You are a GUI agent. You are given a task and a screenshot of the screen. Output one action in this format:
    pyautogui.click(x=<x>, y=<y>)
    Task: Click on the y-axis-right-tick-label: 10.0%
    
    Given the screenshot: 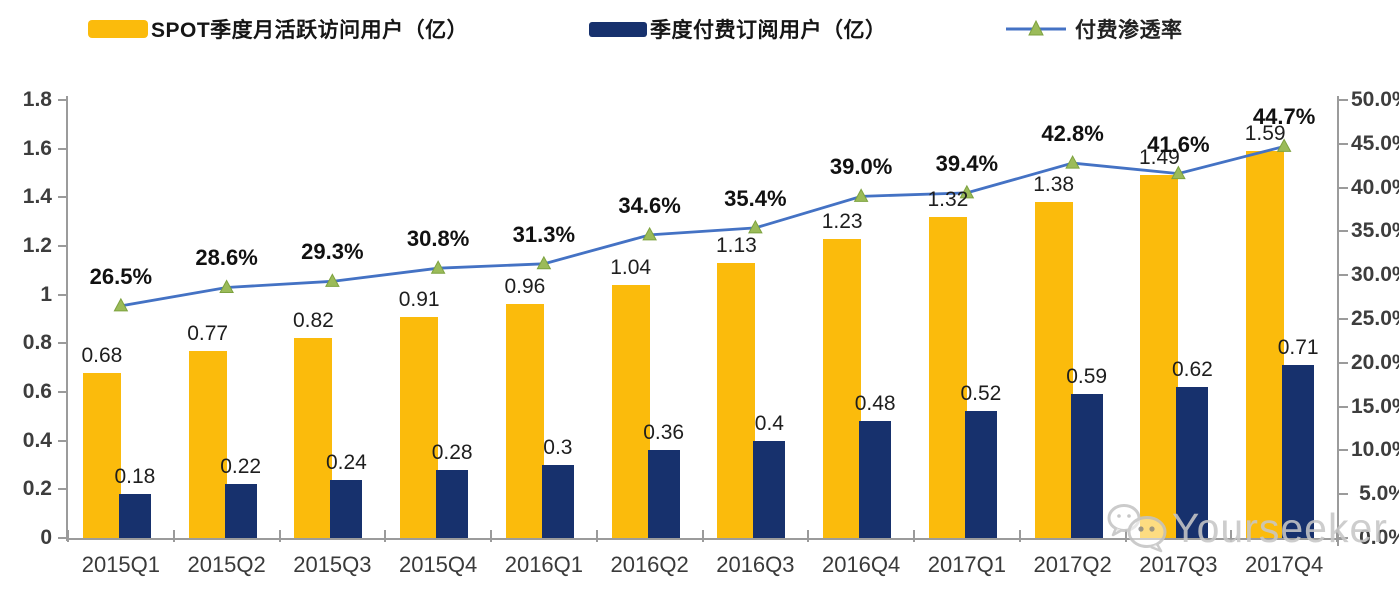 What is the action you would take?
    pyautogui.click(x=1375, y=450)
    